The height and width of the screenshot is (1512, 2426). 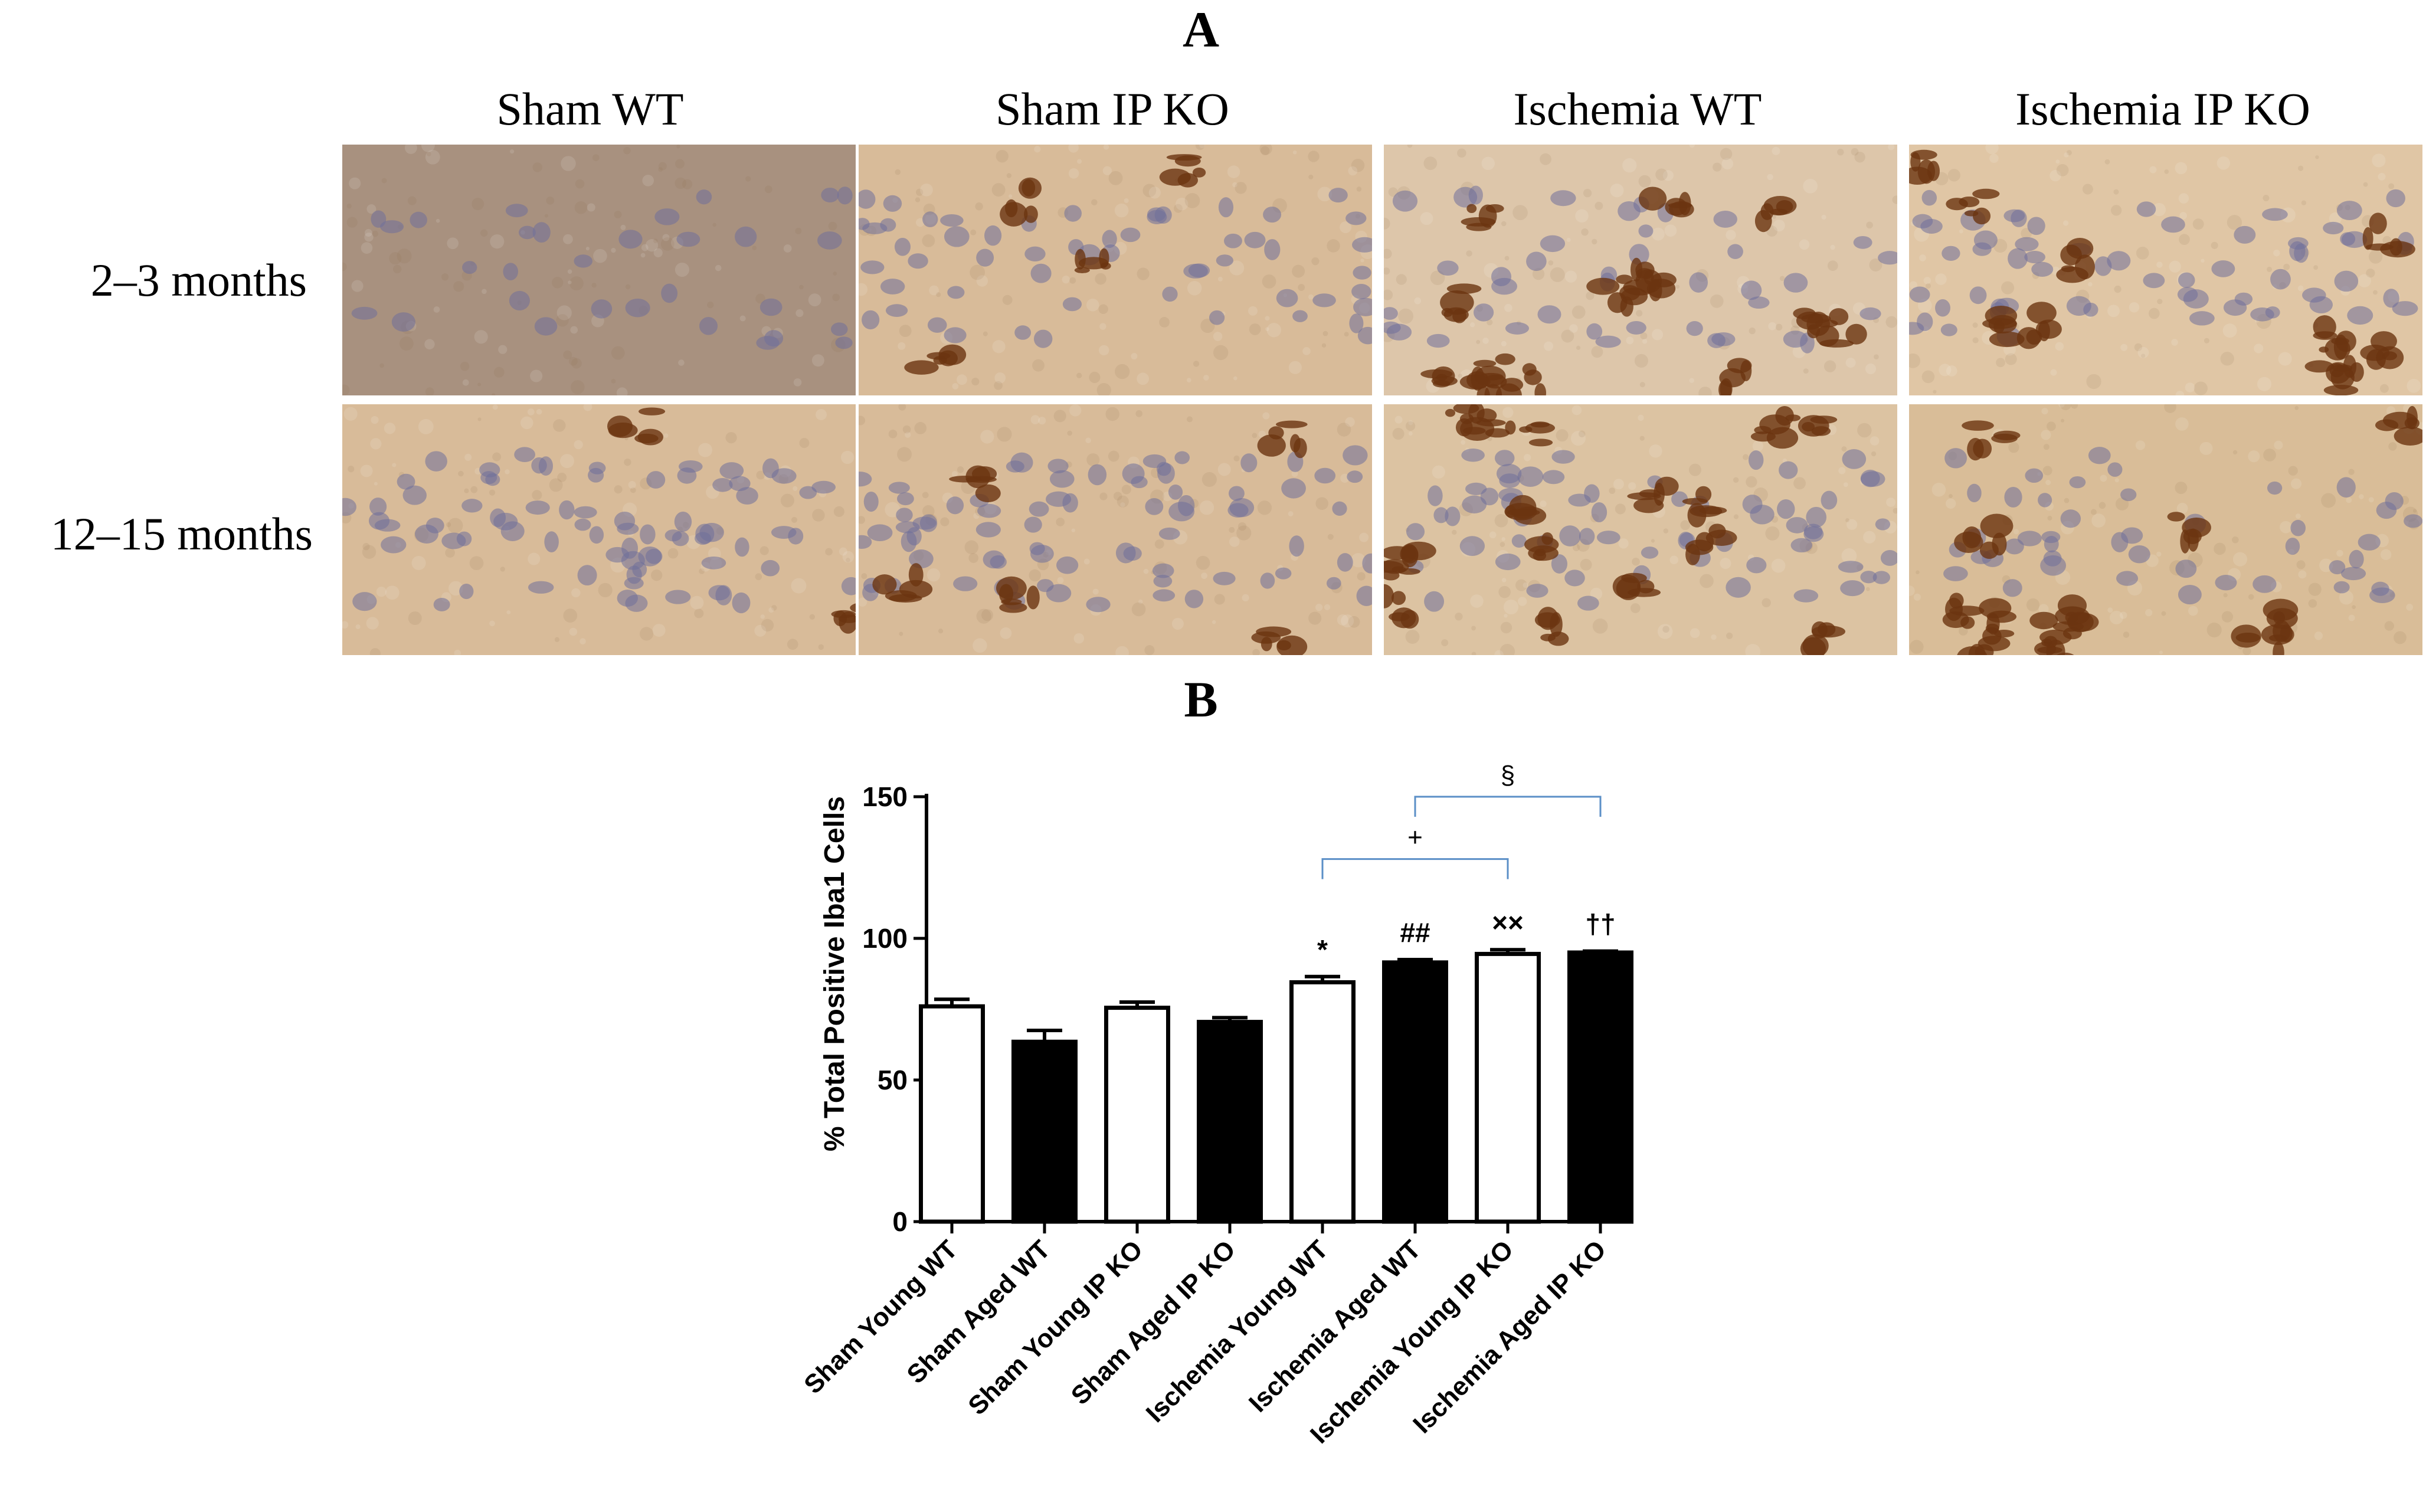 I want to click on panel-a-letter: A, so click(x=1201, y=29).